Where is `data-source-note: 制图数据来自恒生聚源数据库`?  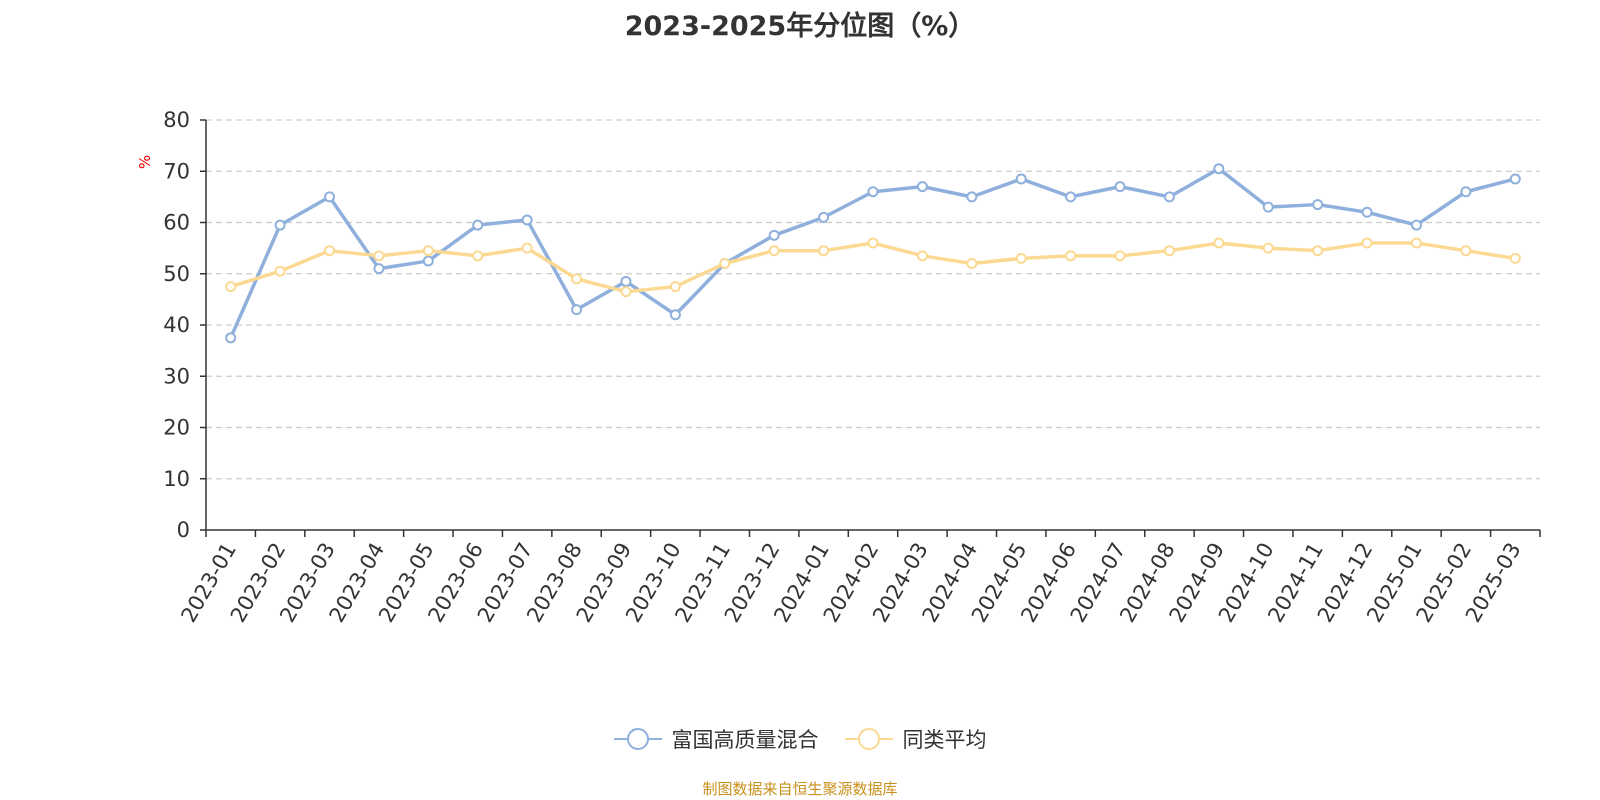
data-source-note: 制图数据来自恒生聚源数据库 is located at coordinates (800, 789).